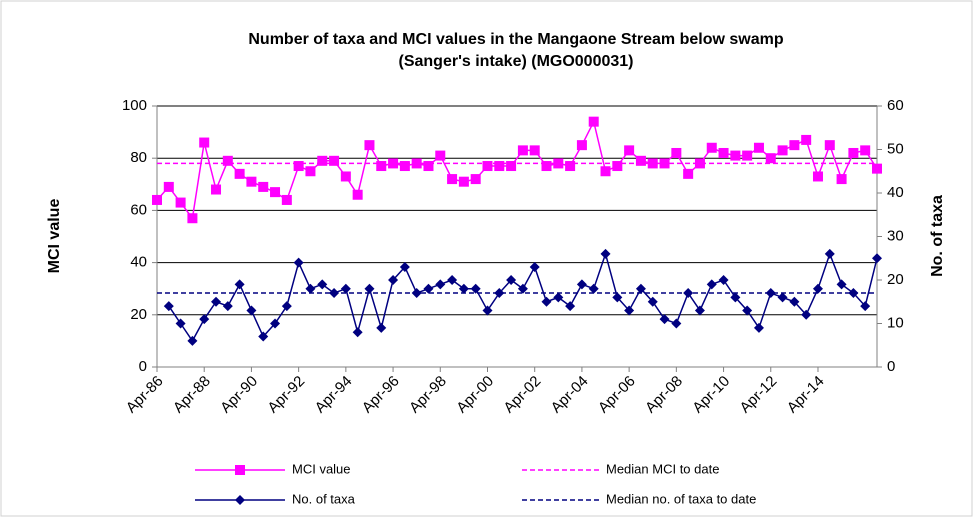 The width and height of the screenshot is (974, 518). Describe the element at coordinates (54, 236) in the screenshot. I see `y-axis-title: MCI value` at that location.